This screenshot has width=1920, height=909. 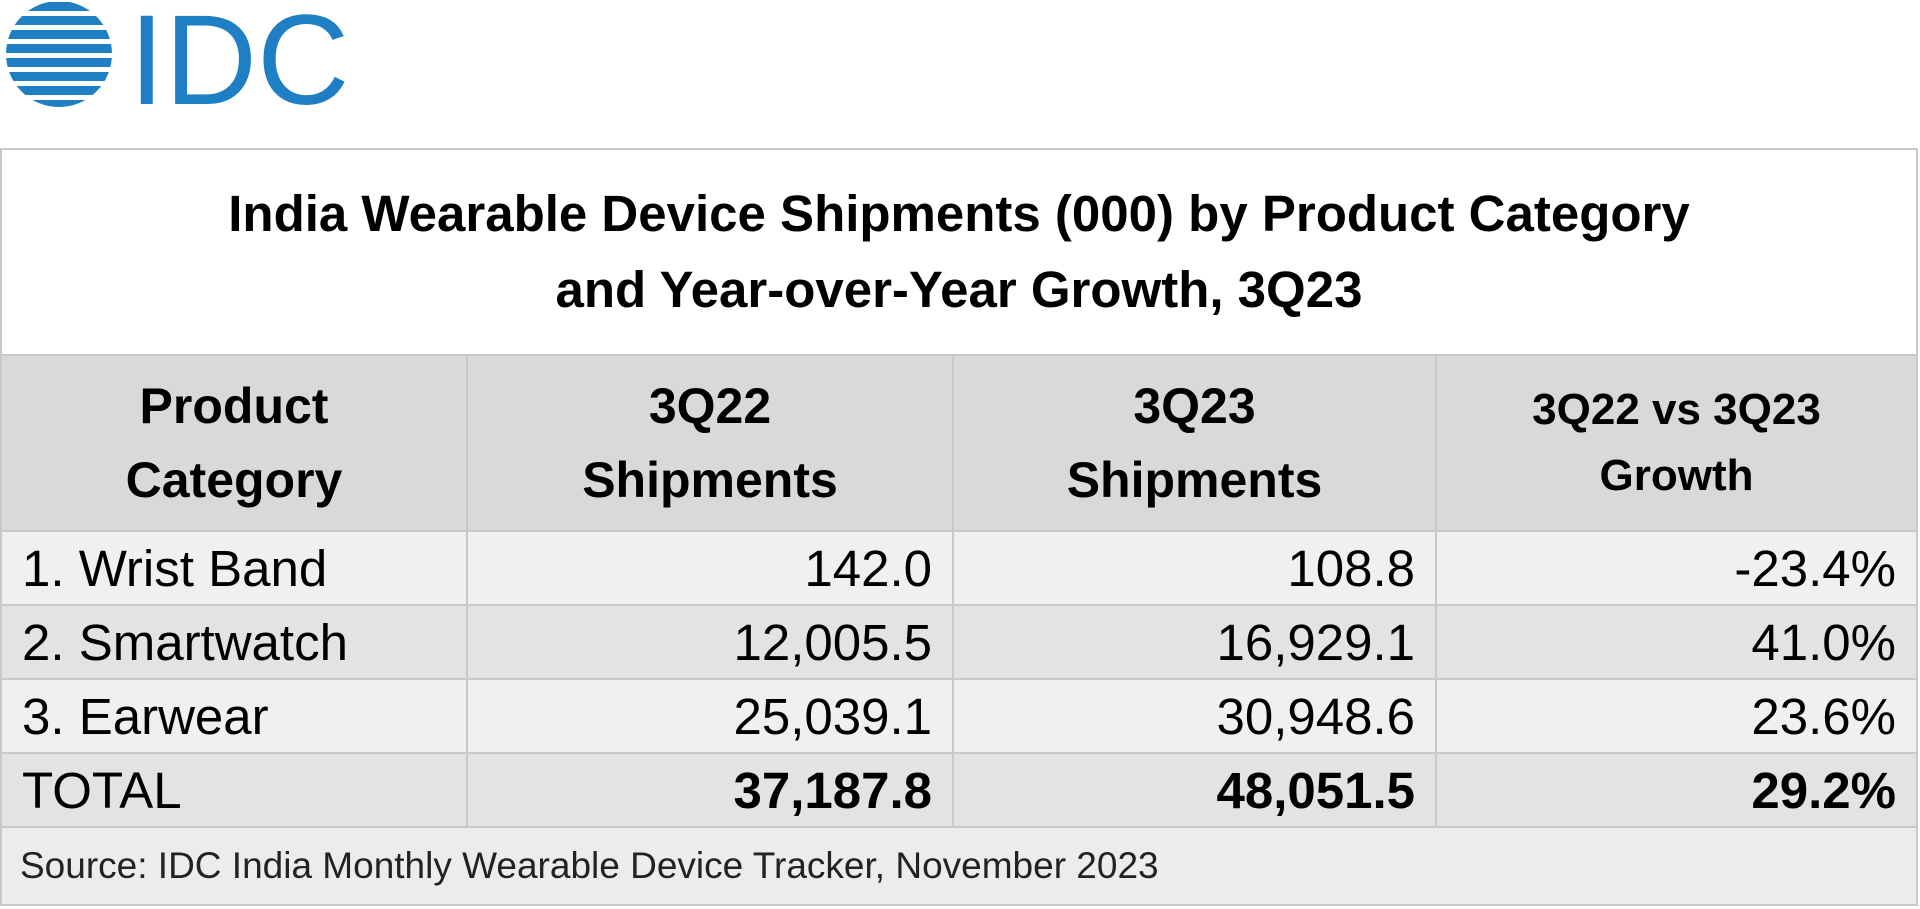 What do you see at coordinates (1194, 790) in the screenshot?
I see `total-3q23-value: 48,051.5` at bounding box center [1194, 790].